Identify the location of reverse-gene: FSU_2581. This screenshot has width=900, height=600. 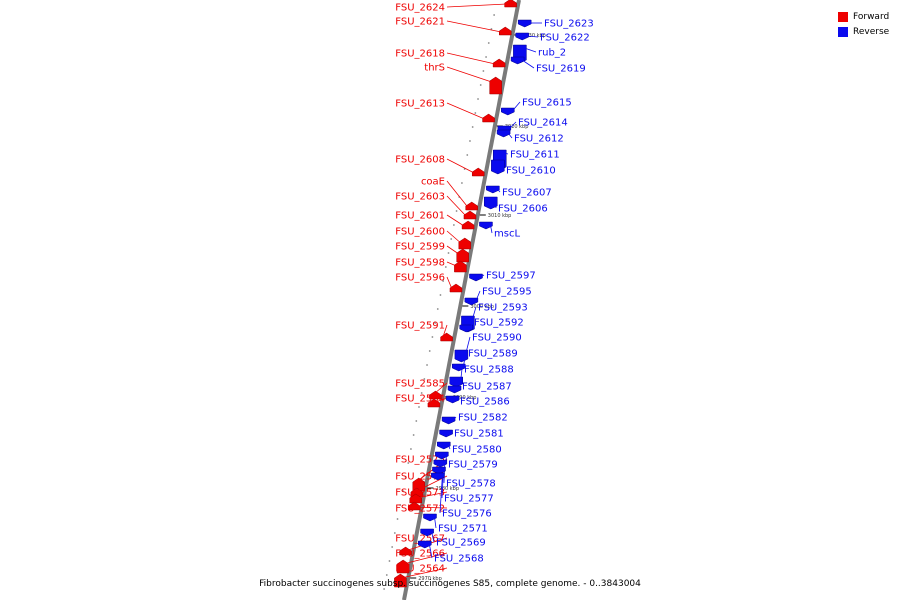
(471, 434).